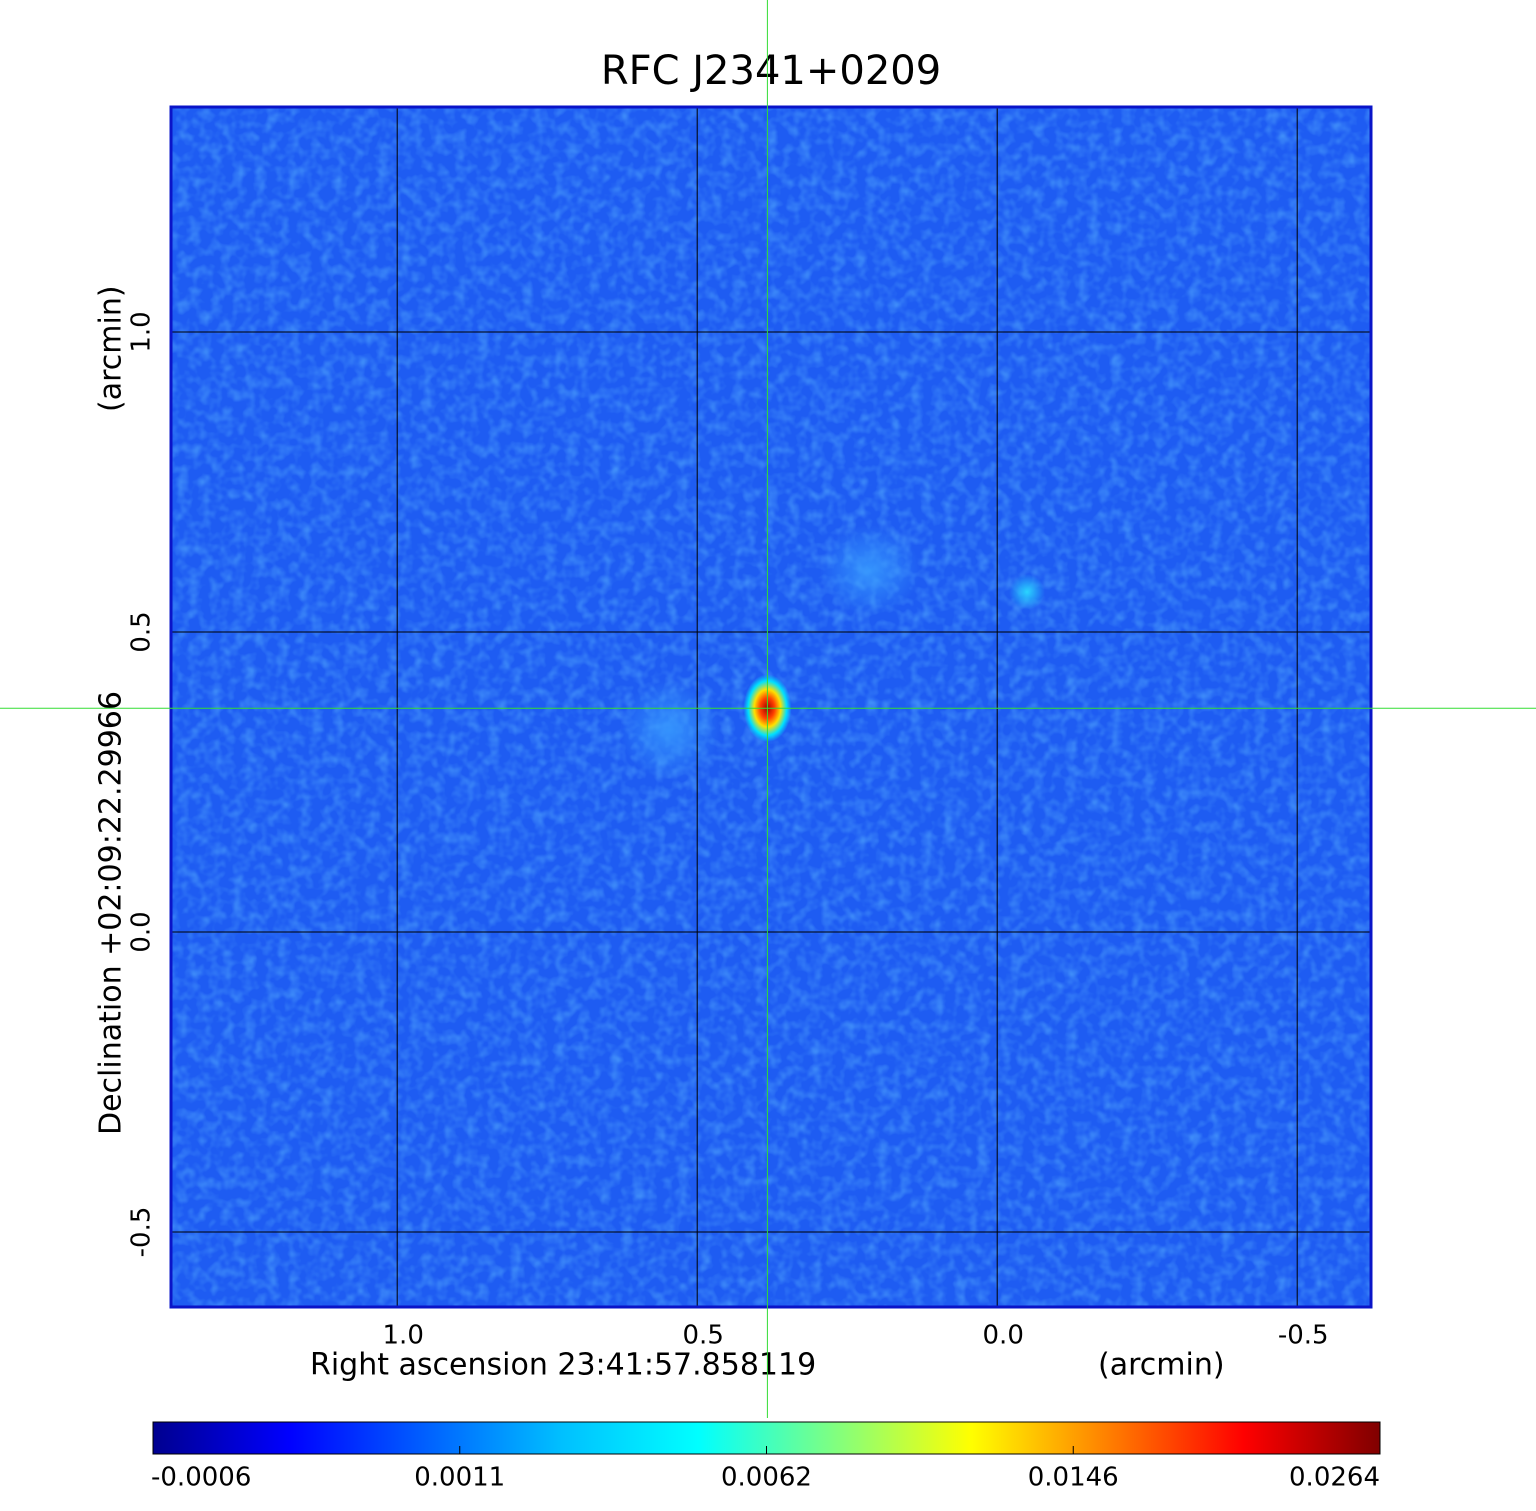 This screenshot has height=1511, width=1536. What do you see at coordinates (703, 1336) in the screenshot?
I see `x-tick-label: 0.5` at bounding box center [703, 1336].